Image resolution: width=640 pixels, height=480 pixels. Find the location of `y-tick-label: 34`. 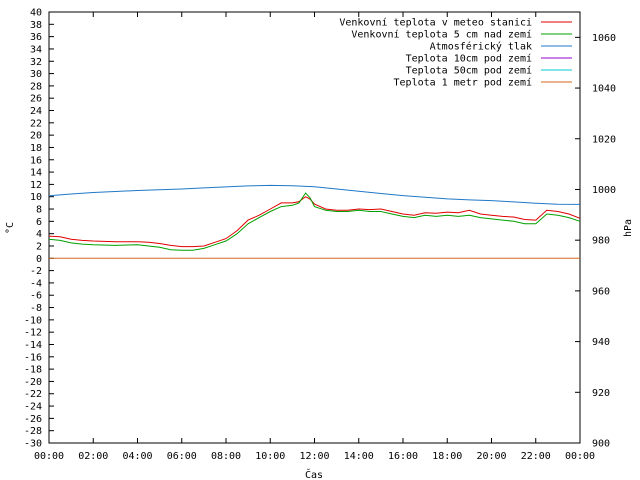

y-tick-label: 34 is located at coordinates (36, 49).